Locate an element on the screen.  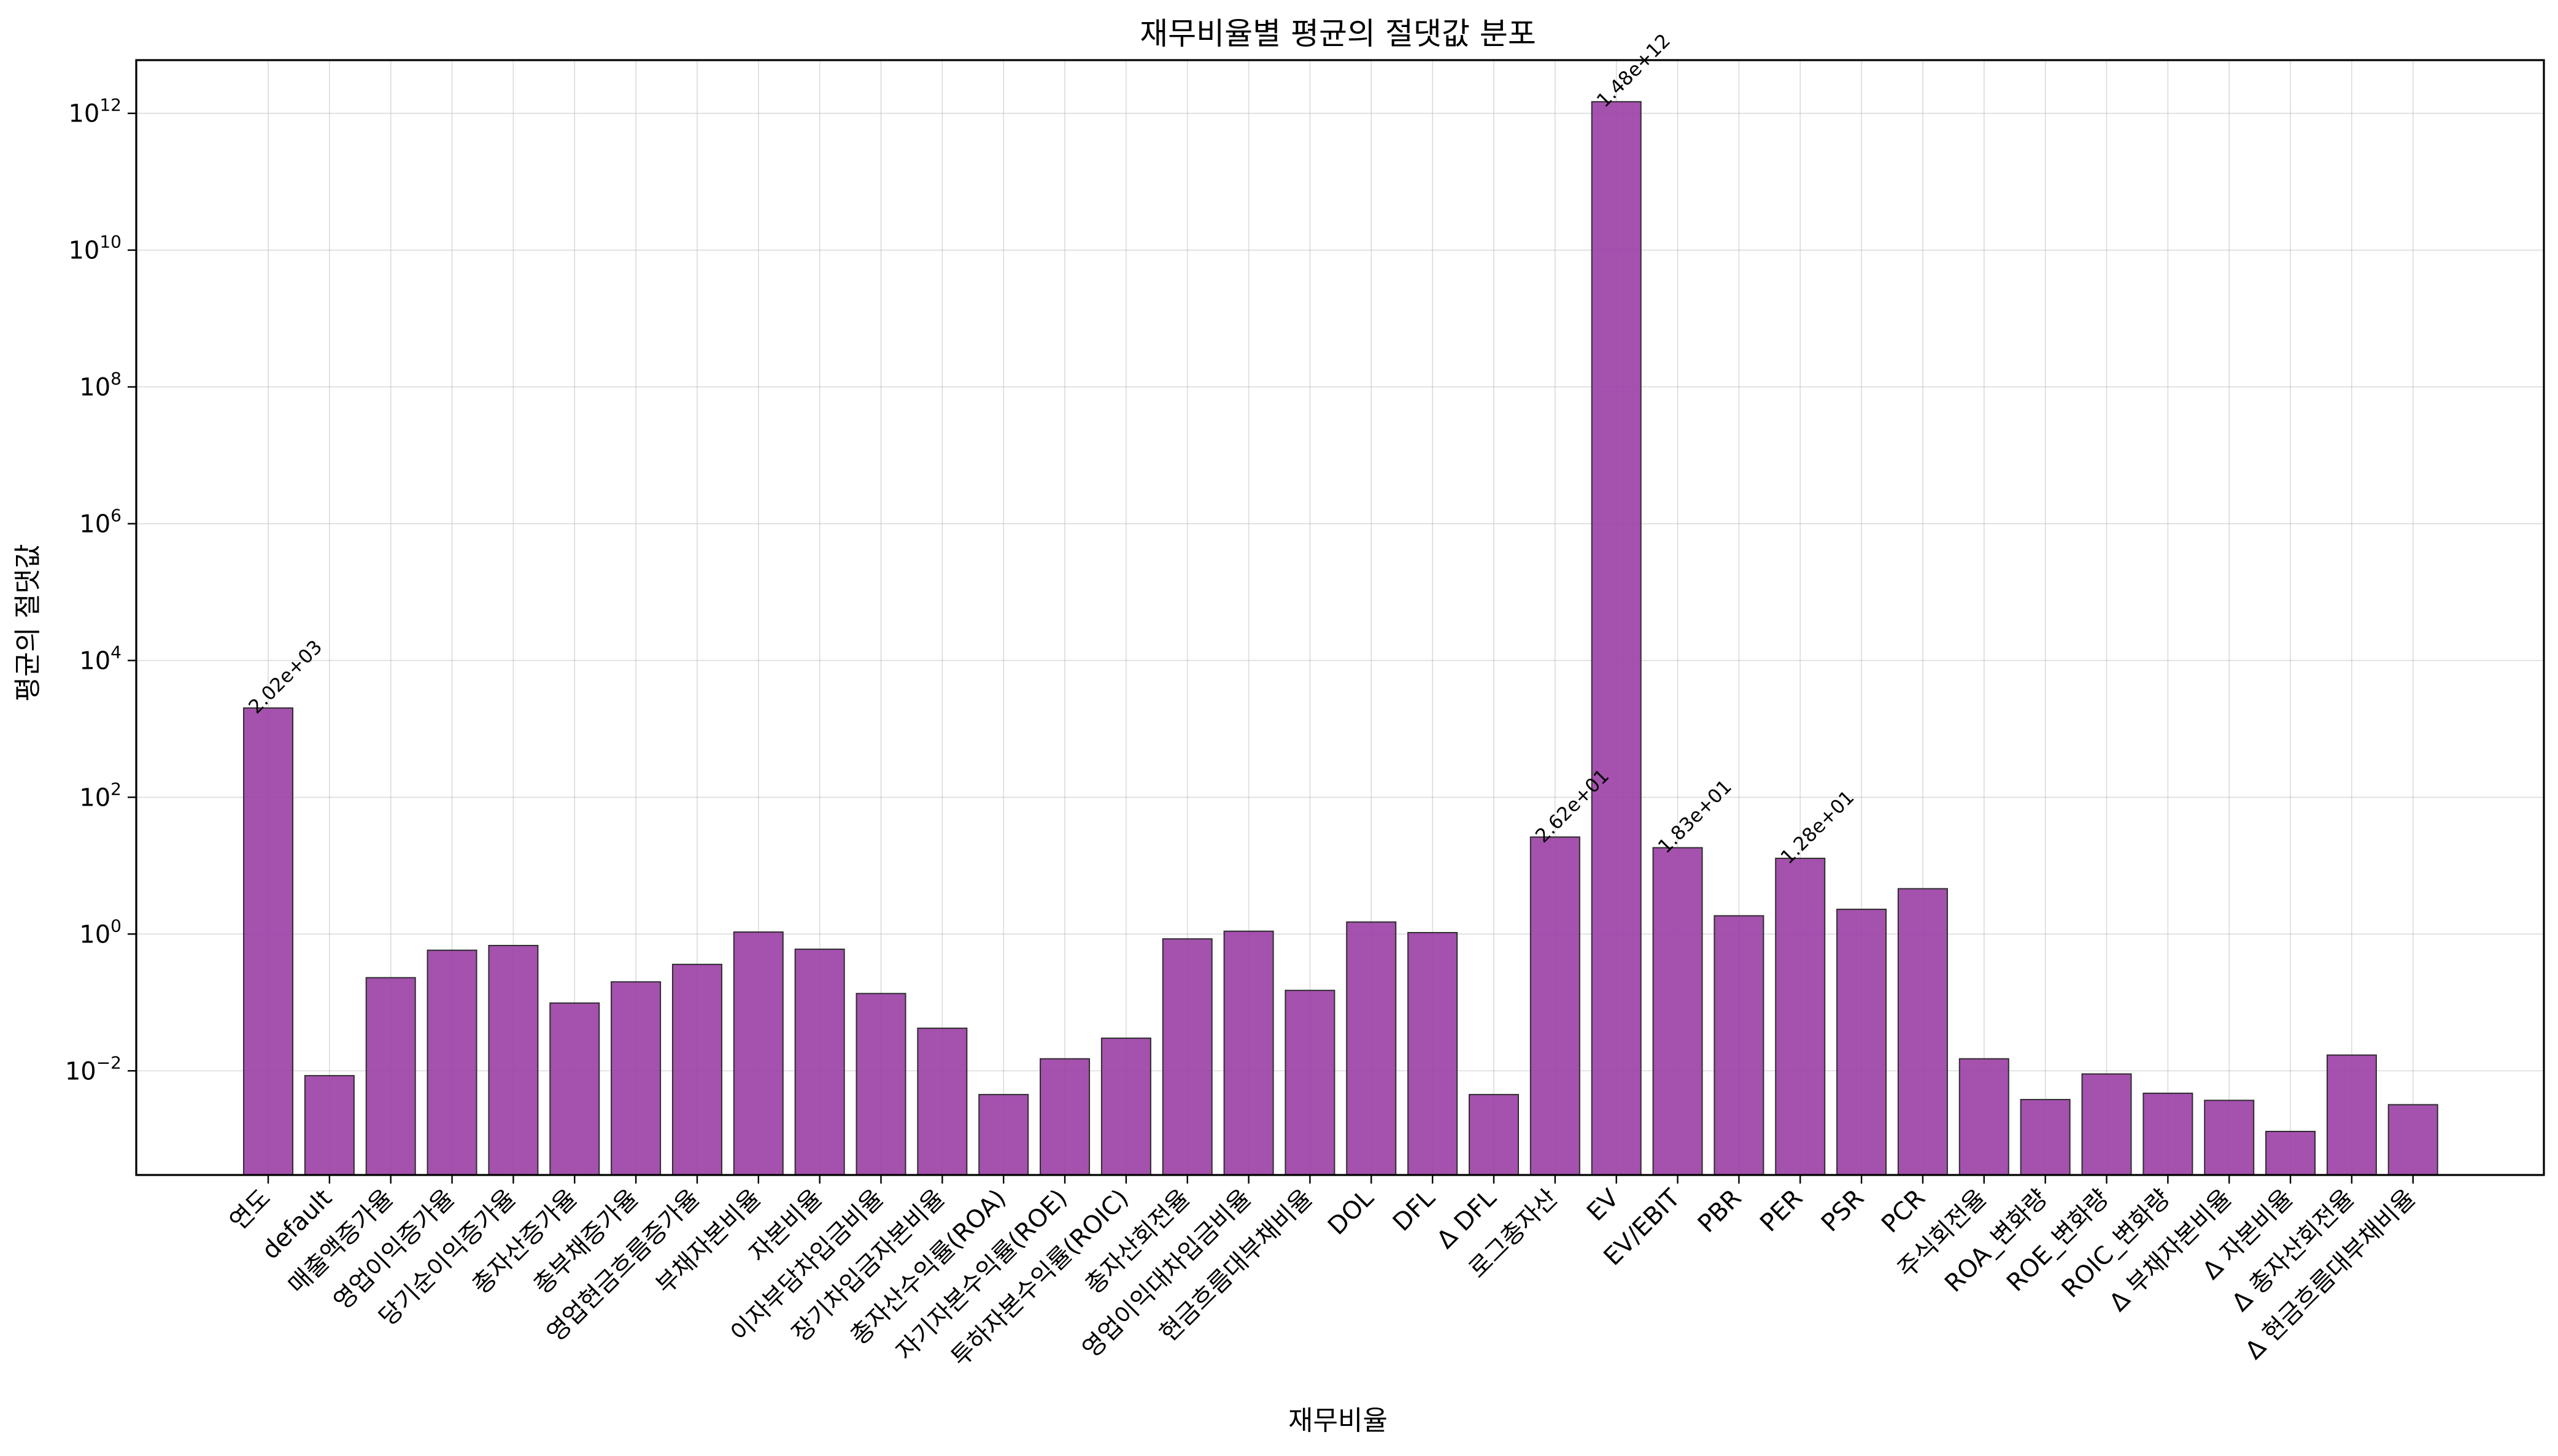
y-axis-label: 평균의 절댓값 is located at coordinates (28, 623).